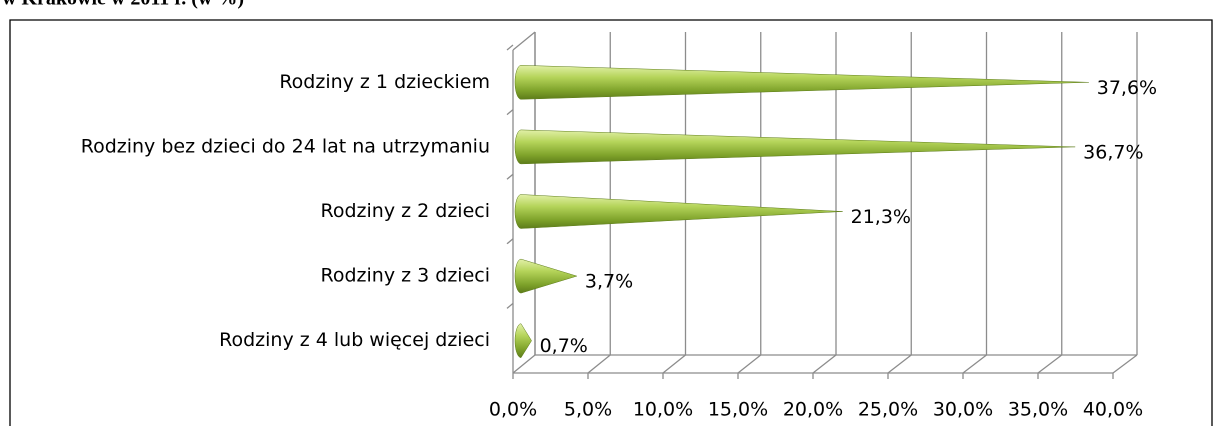  Describe the element at coordinates (588, 410) in the screenshot. I see `x-tick-label: 5,0%` at that location.